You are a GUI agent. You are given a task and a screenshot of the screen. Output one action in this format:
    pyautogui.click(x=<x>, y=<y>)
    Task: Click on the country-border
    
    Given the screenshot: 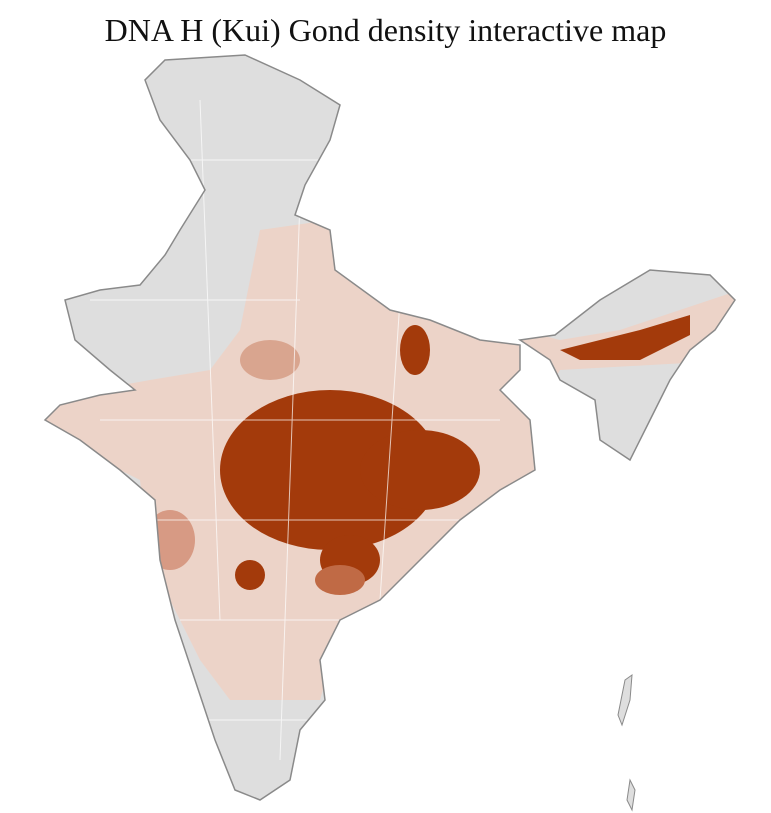 What is the action you would take?
    pyautogui.click(x=626, y=365)
    